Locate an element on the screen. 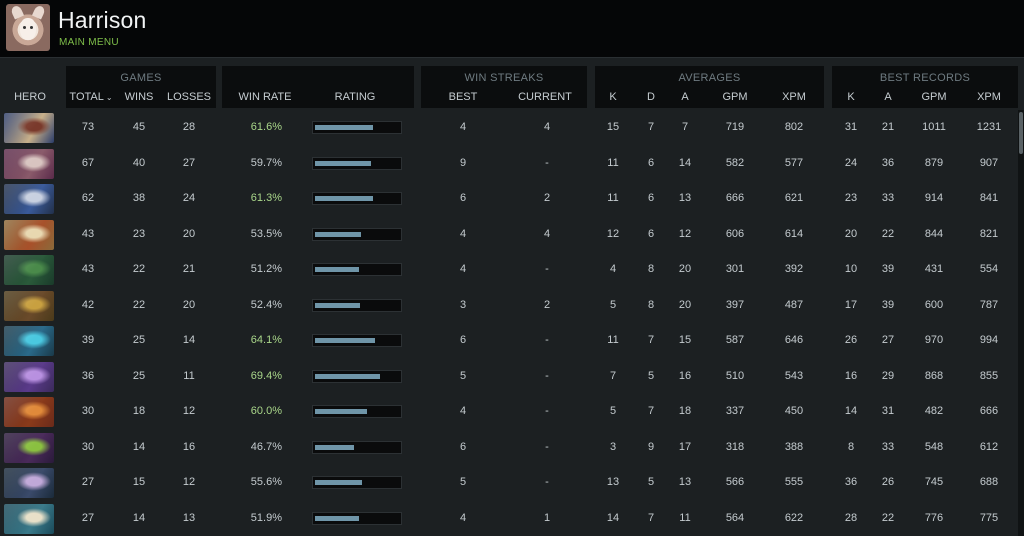  table-row: 36 25 11 69.4% 5 - 7 5 16 510 543 16 29 868 855 is located at coordinates (509, 377).